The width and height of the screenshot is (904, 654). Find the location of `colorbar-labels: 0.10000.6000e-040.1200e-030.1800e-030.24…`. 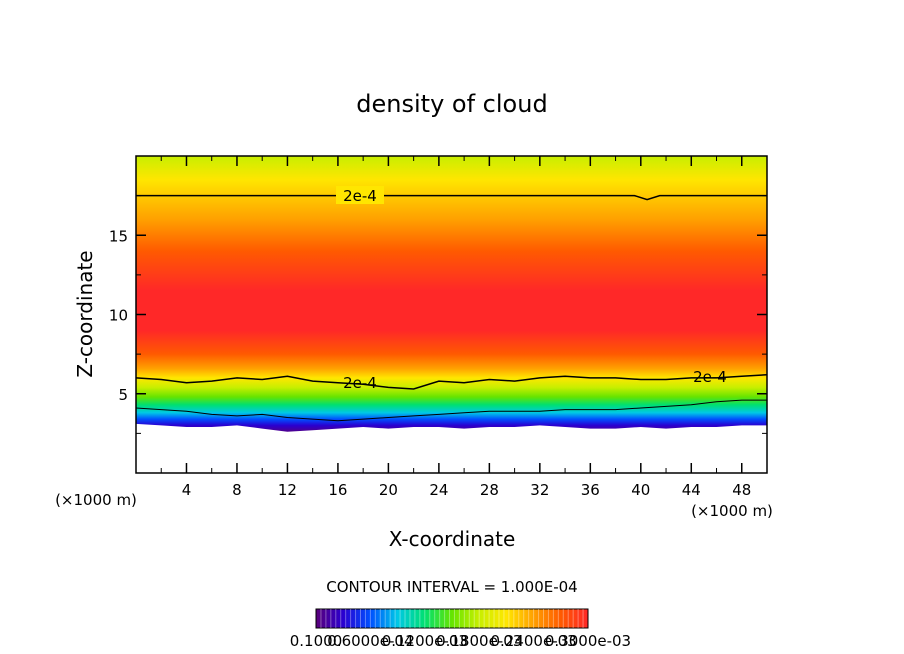

colorbar-labels: 0.10000.6000e-040.1200e-030.1800e-030.24… is located at coordinates (460, 641).